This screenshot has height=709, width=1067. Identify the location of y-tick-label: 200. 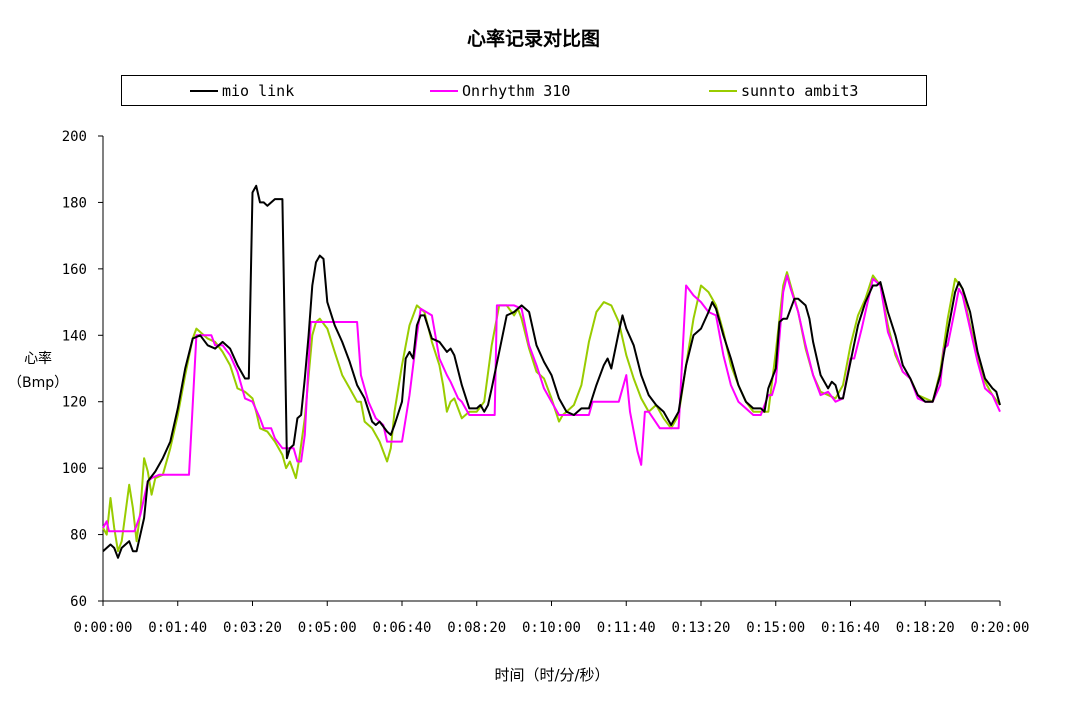
(74, 137).